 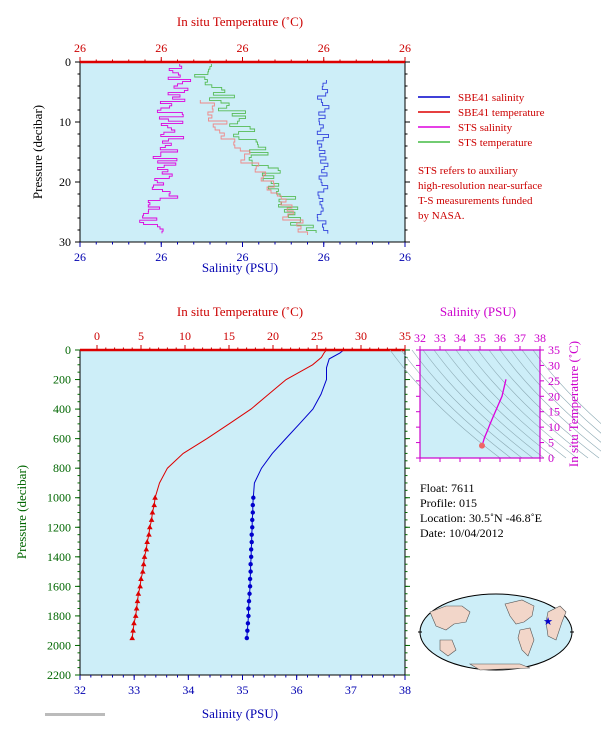 What do you see at coordinates (478, 311) in the screenshot?
I see `ts-salinity-axis-label: Salinity (PSU)` at bounding box center [478, 311].